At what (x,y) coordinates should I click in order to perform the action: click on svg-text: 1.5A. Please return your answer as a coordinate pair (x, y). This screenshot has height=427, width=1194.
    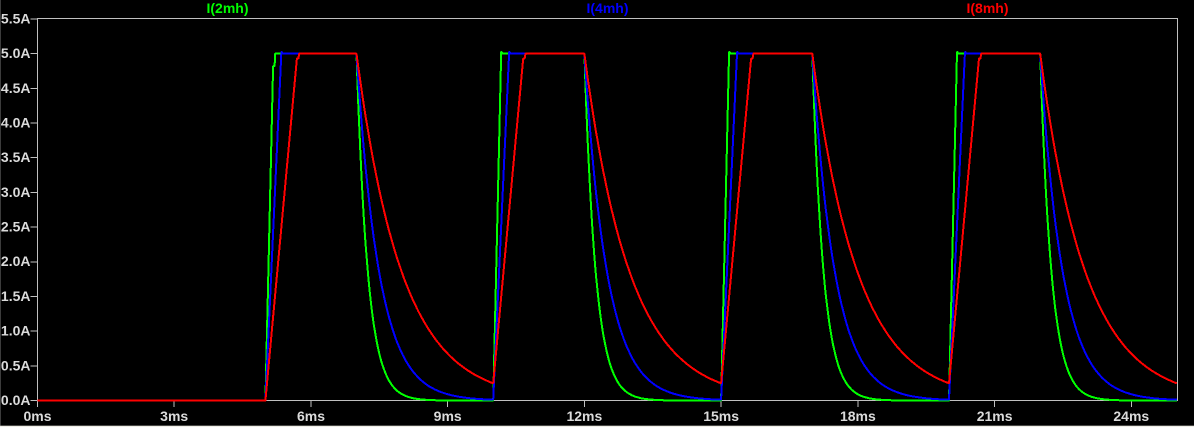
    Looking at the image, I should click on (16, 296).